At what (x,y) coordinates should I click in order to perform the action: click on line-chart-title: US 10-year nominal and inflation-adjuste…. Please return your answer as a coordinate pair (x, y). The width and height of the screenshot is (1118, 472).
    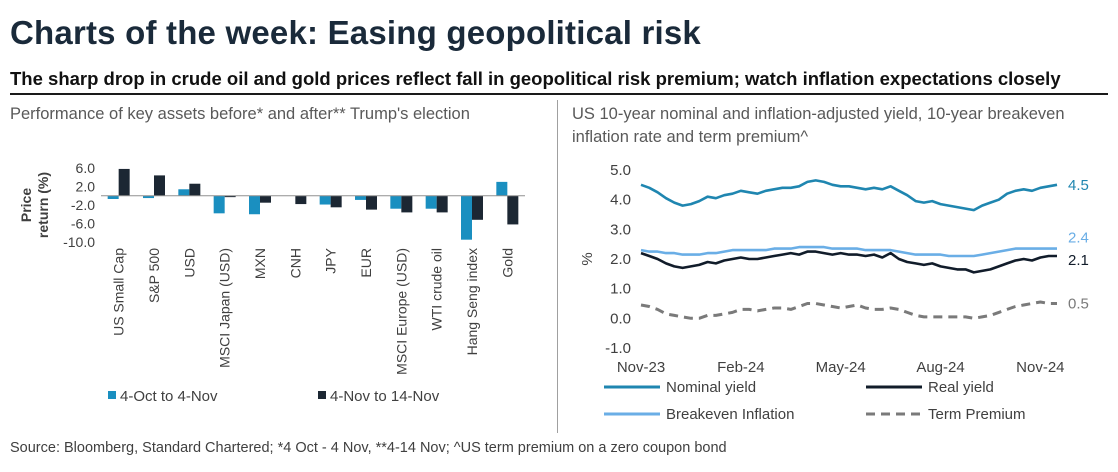
    Looking at the image, I should click on (818, 125).